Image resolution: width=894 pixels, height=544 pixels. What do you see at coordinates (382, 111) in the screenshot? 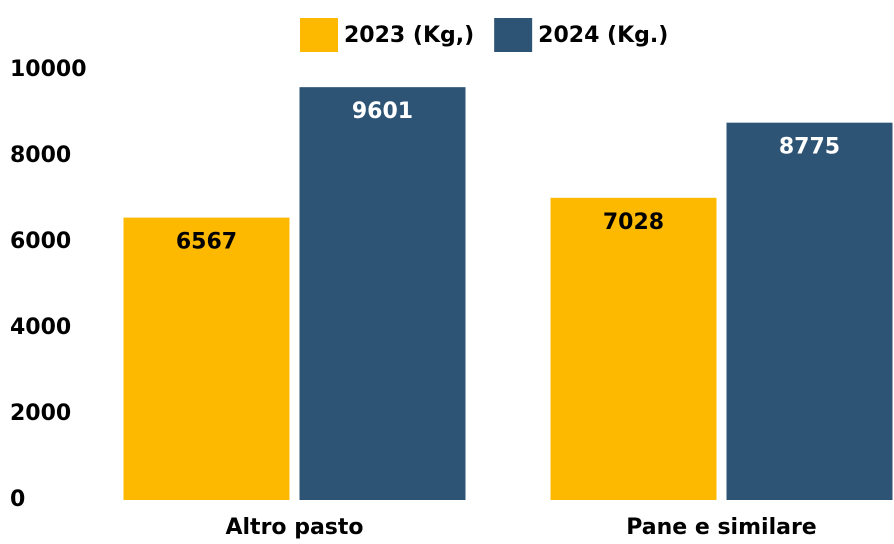
I see `value-label: 9601` at bounding box center [382, 111].